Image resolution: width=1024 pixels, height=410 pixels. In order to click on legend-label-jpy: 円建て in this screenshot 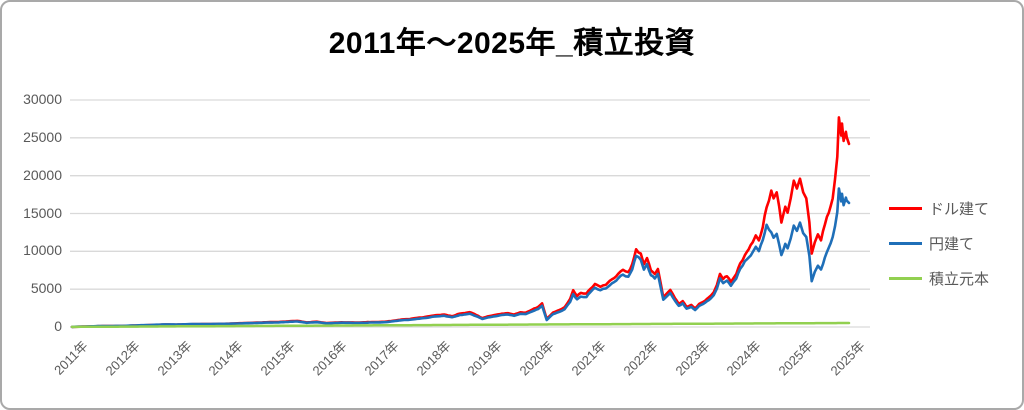, I will do `click(952, 244)`.